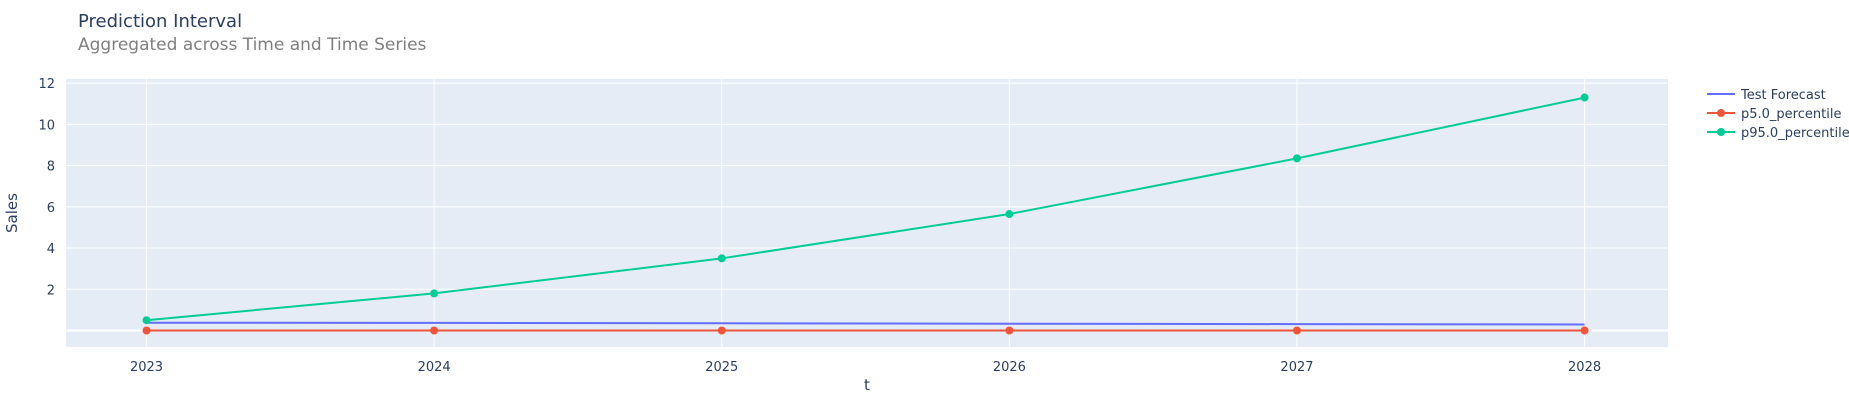 The height and width of the screenshot is (406, 1849). What do you see at coordinates (51, 208) in the screenshot?
I see `y-tick-label: 6` at bounding box center [51, 208].